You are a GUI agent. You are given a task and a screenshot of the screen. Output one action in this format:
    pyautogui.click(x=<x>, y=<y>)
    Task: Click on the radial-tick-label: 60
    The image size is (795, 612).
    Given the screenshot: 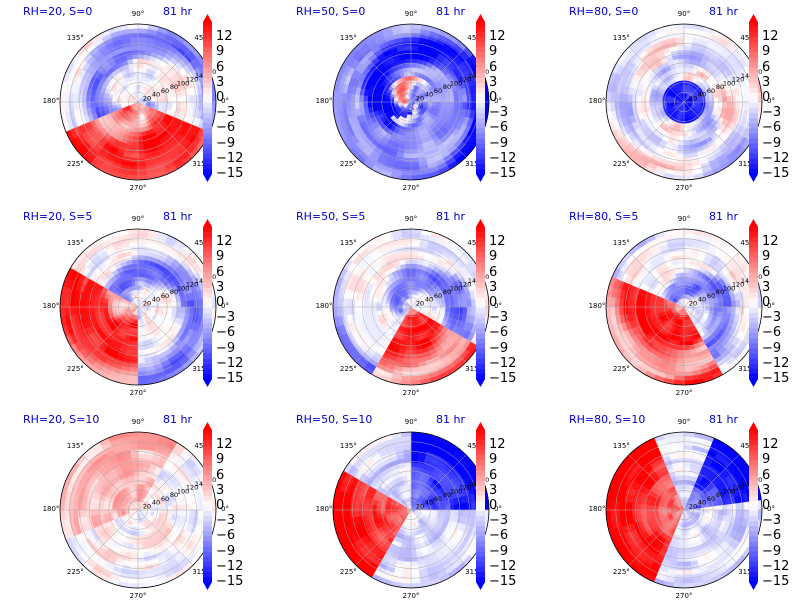 What is the action you would take?
    pyautogui.click(x=165, y=91)
    